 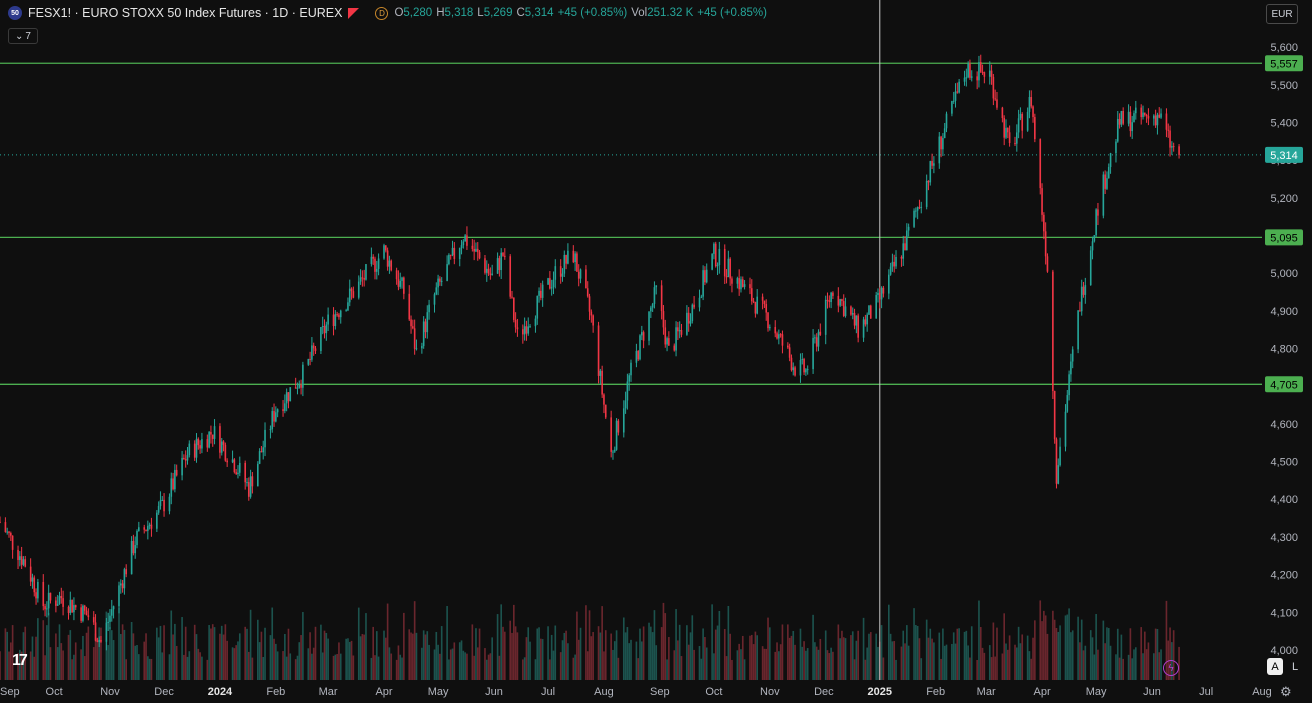 I want to click on tradingview-logo-icon: 17, so click(x=20, y=660).